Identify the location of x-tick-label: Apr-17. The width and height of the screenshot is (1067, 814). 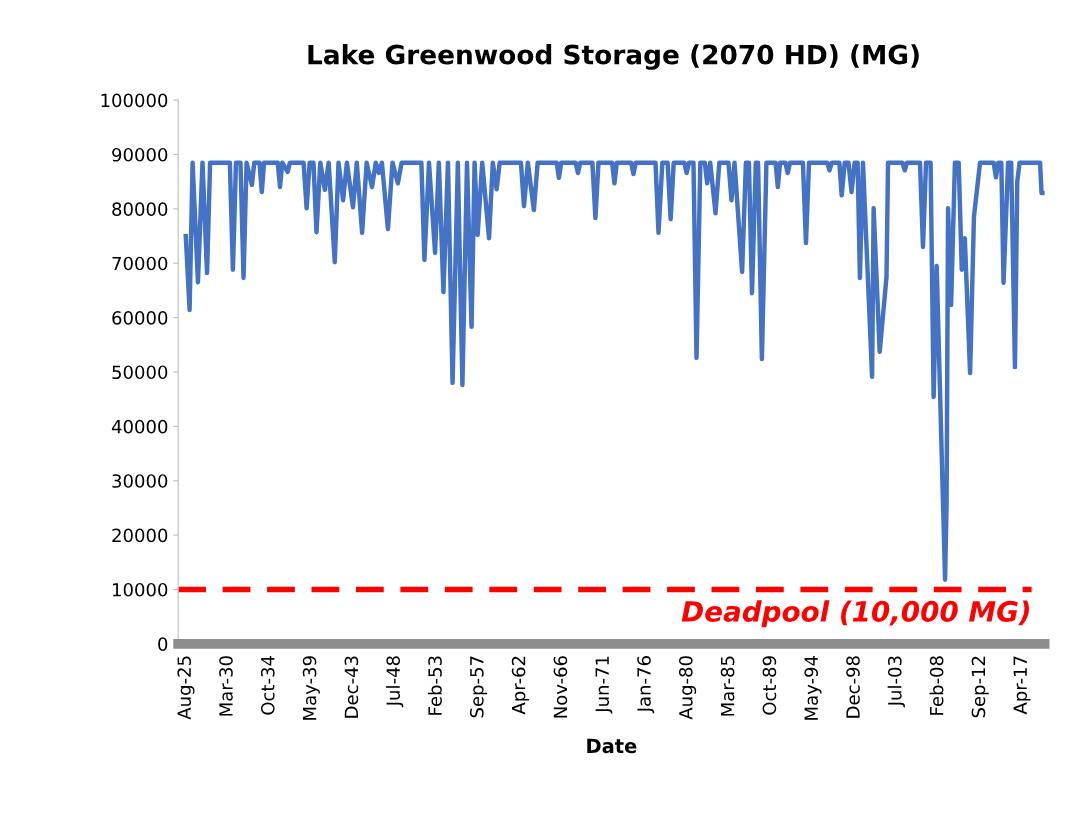
(1022, 685).